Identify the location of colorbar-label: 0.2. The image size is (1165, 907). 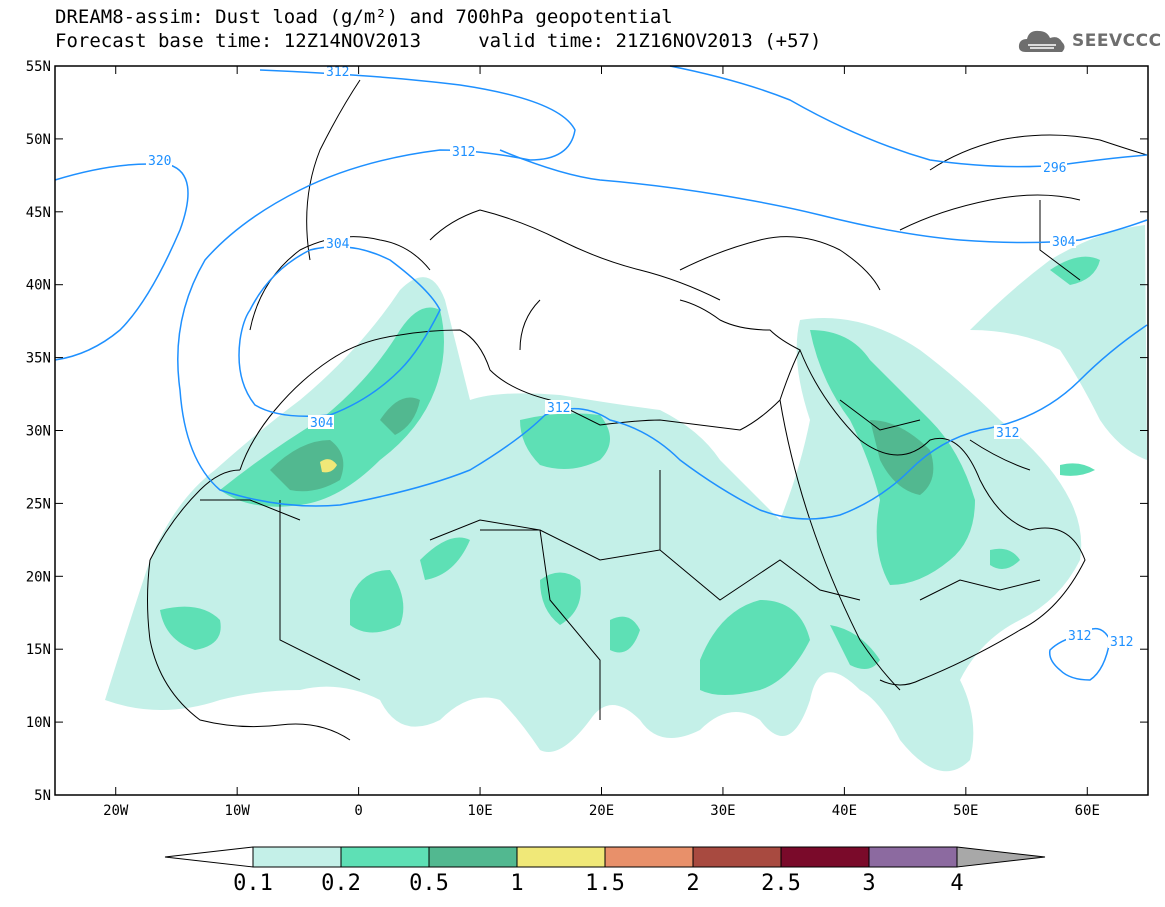
(341, 883).